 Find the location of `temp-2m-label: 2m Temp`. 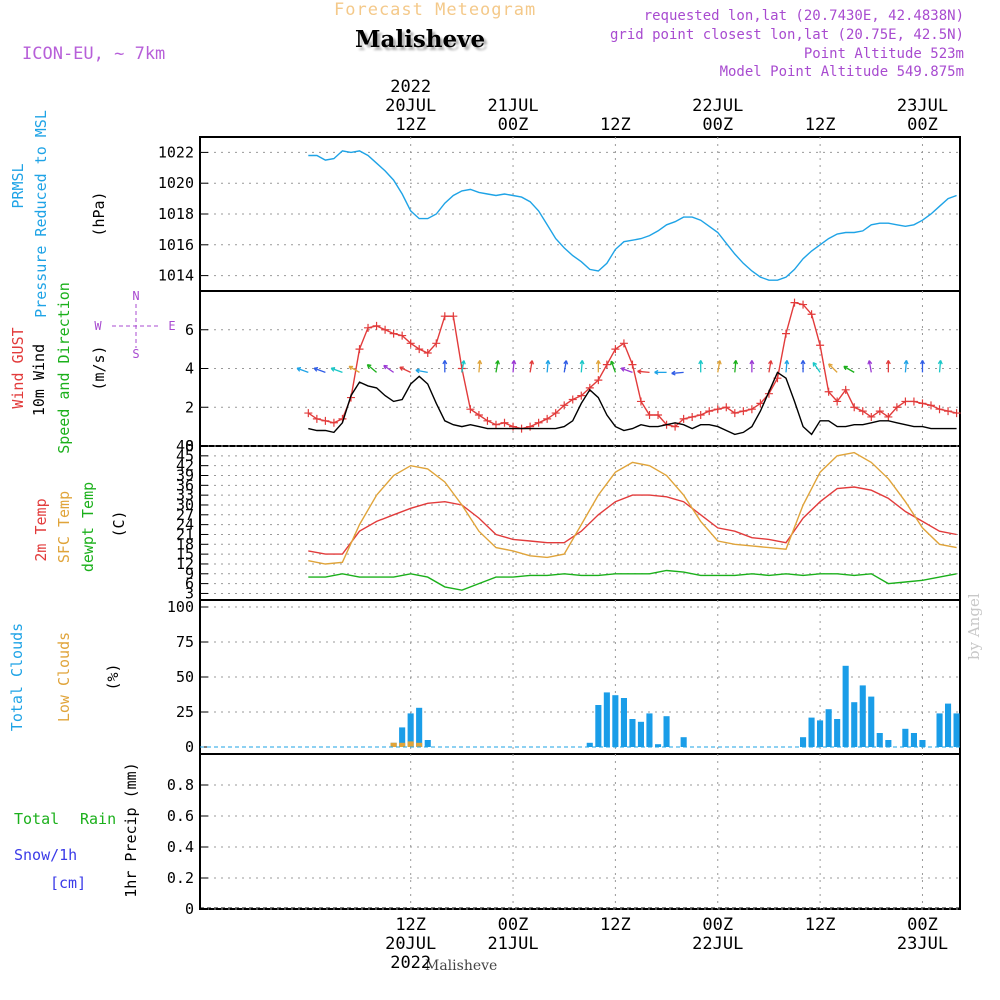

temp-2m-label: 2m Temp is located at coordinates (41, 529).